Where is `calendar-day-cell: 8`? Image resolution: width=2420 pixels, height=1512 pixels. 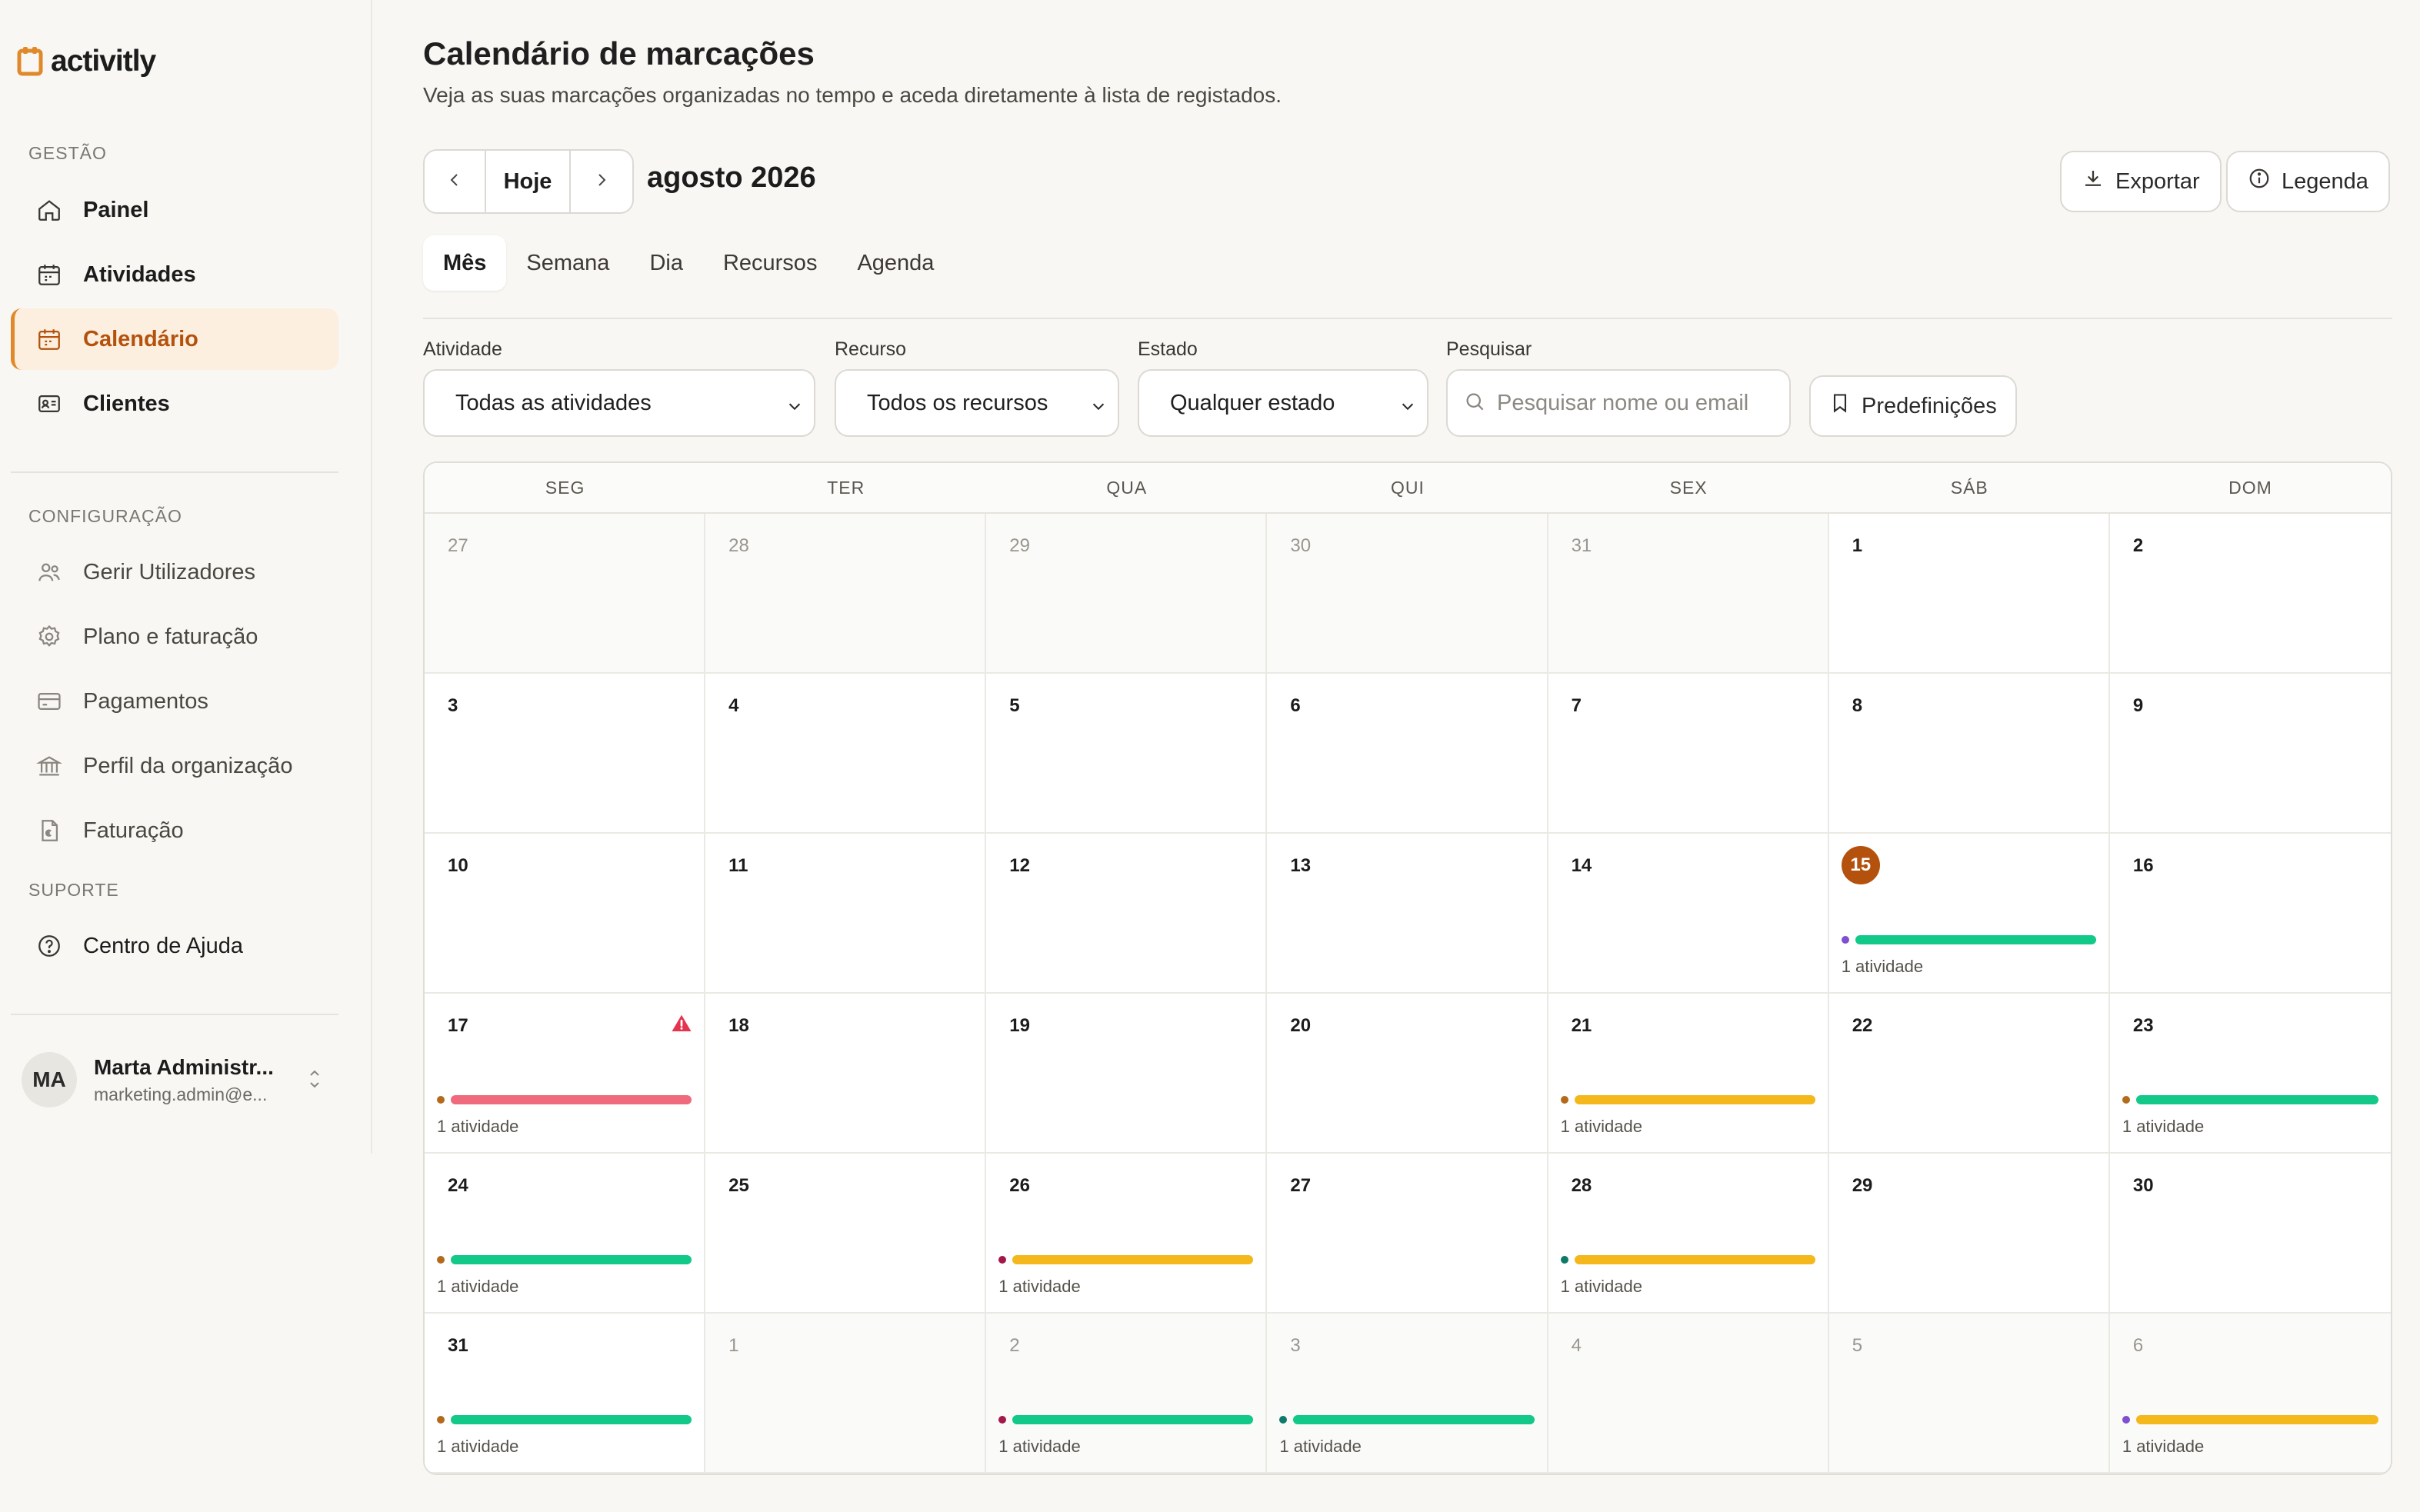 calendar-day-cell: 8 is located at coordinates (1969, 754).